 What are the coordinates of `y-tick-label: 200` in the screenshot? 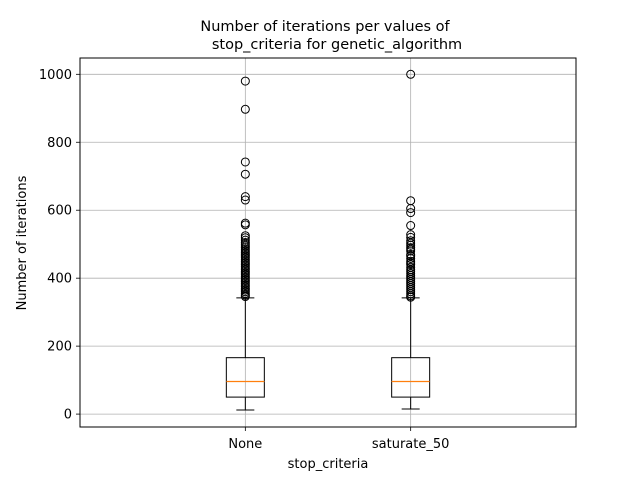 It's located at (59, 347).